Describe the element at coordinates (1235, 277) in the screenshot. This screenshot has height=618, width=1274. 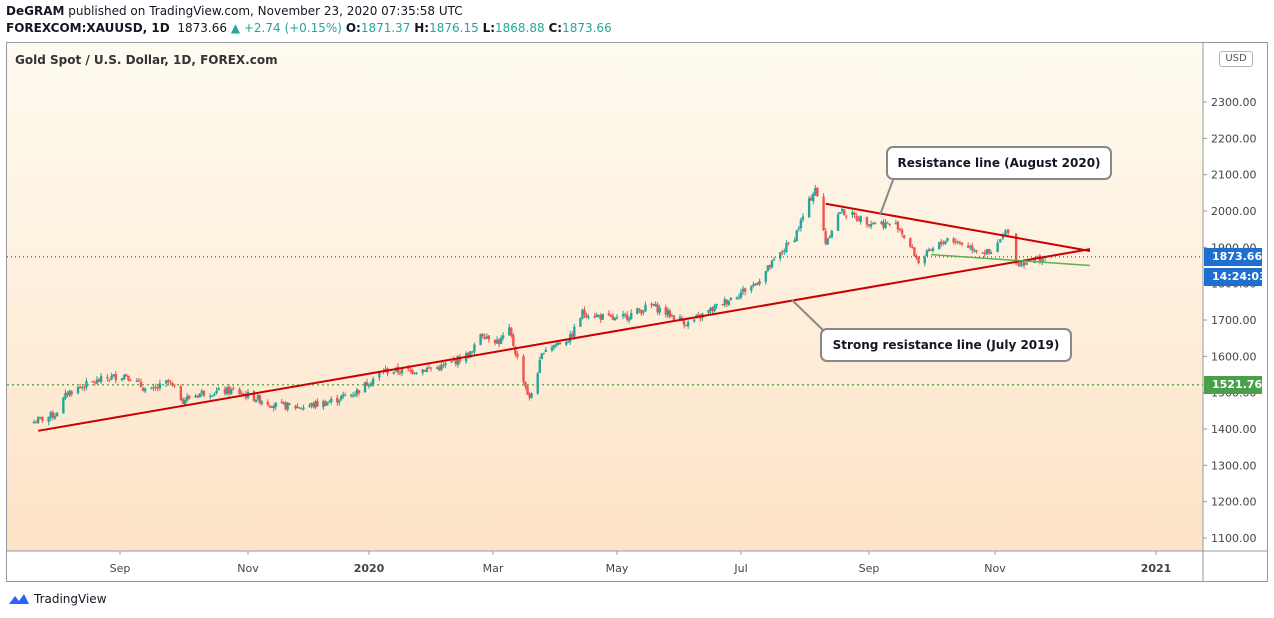
I see `countdown-tag: 14:24:03` at that location.